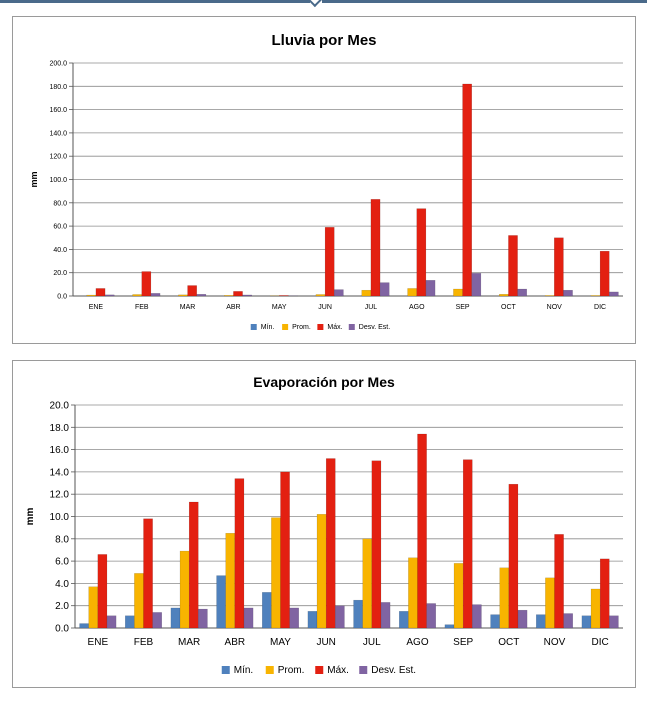 The height and width of the screenshot is (702, 647). Describe the element at coordinates (58, 63) in the screenshot. I see `y-tick-label: 200.0` at that location.